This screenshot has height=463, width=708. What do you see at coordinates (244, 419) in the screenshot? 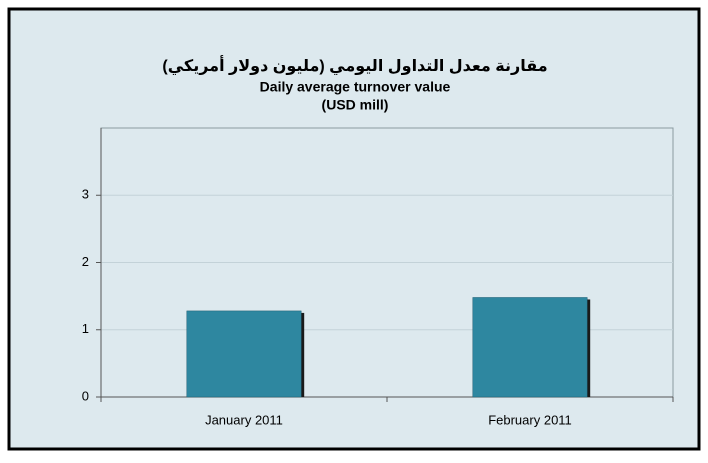
I see `x-tick-label: January 2011` at bounding box center [244, 419].